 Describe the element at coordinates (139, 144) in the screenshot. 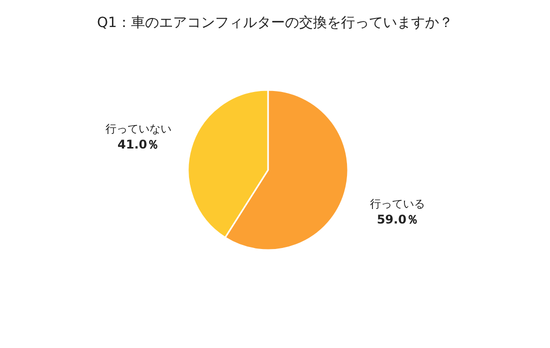

I see `data-label: 41.0％` at that location.